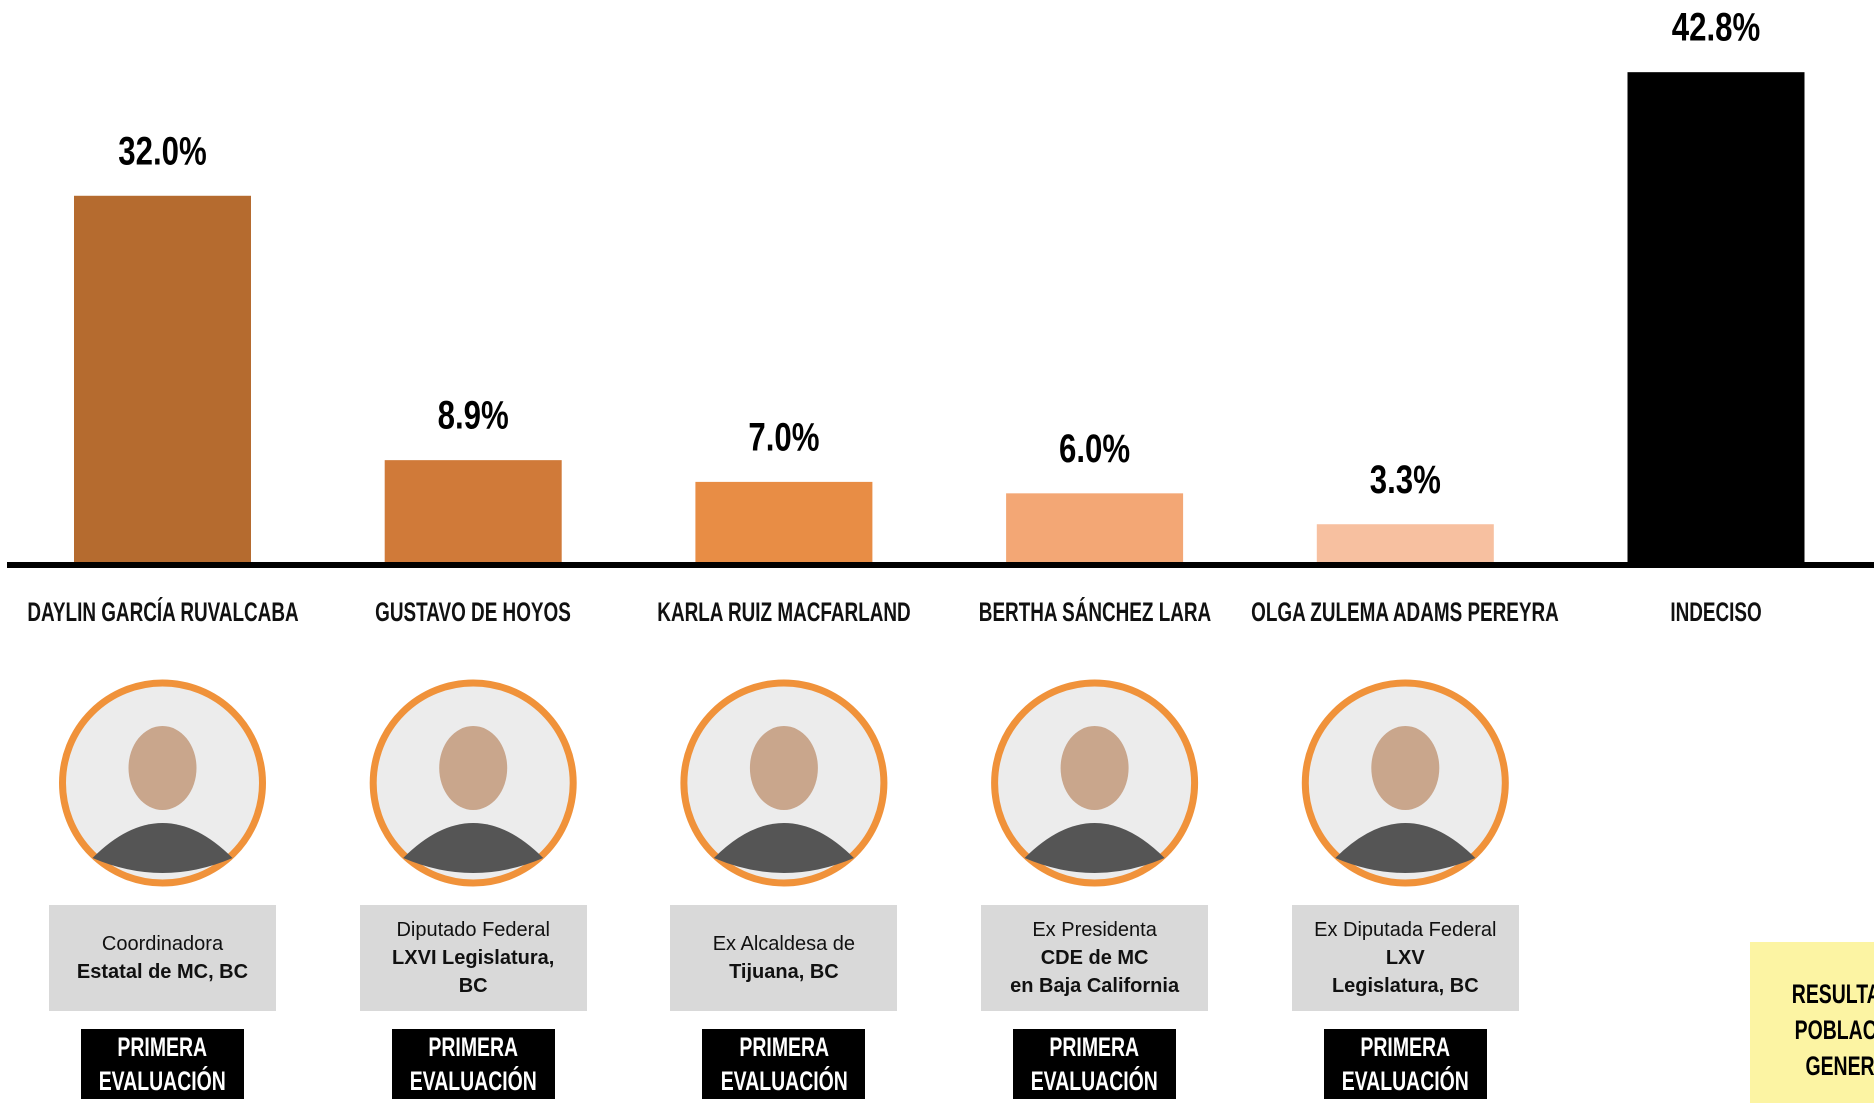  What do you see at coordinates (162, 151) in the screenshot?
I see `value-label: 32.0%` at bounding box center [162, 151].